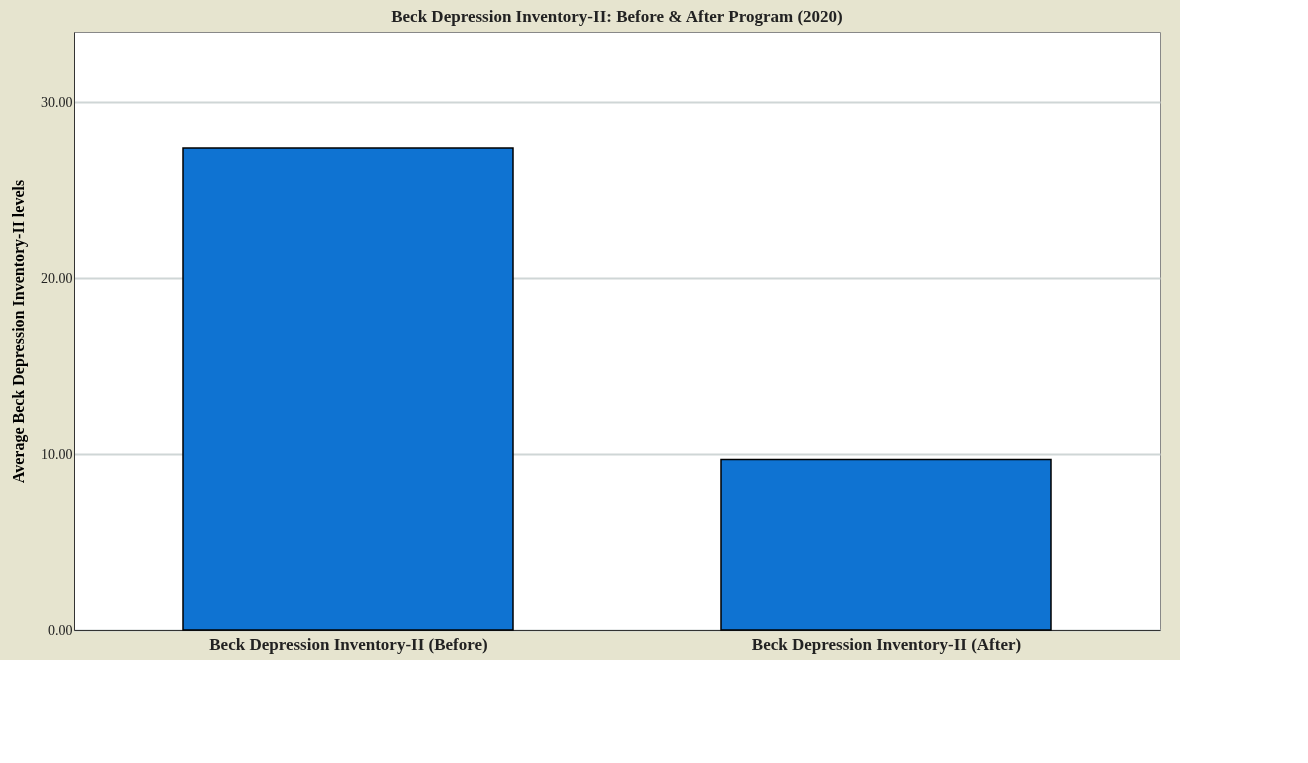 Image resolution: width=1308 pixels, height=763 pixels. I want to click on y-axis-title: Average Beck Depression Inventory-II levels, so click(19, 331).